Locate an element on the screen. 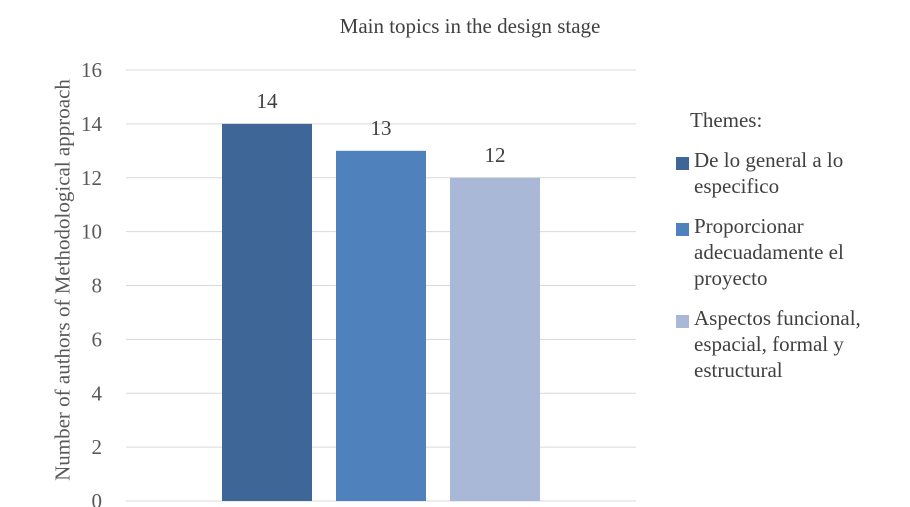 The image size is (910, 507). data-label-series-1: 14 is located at coordinates (268, 101).